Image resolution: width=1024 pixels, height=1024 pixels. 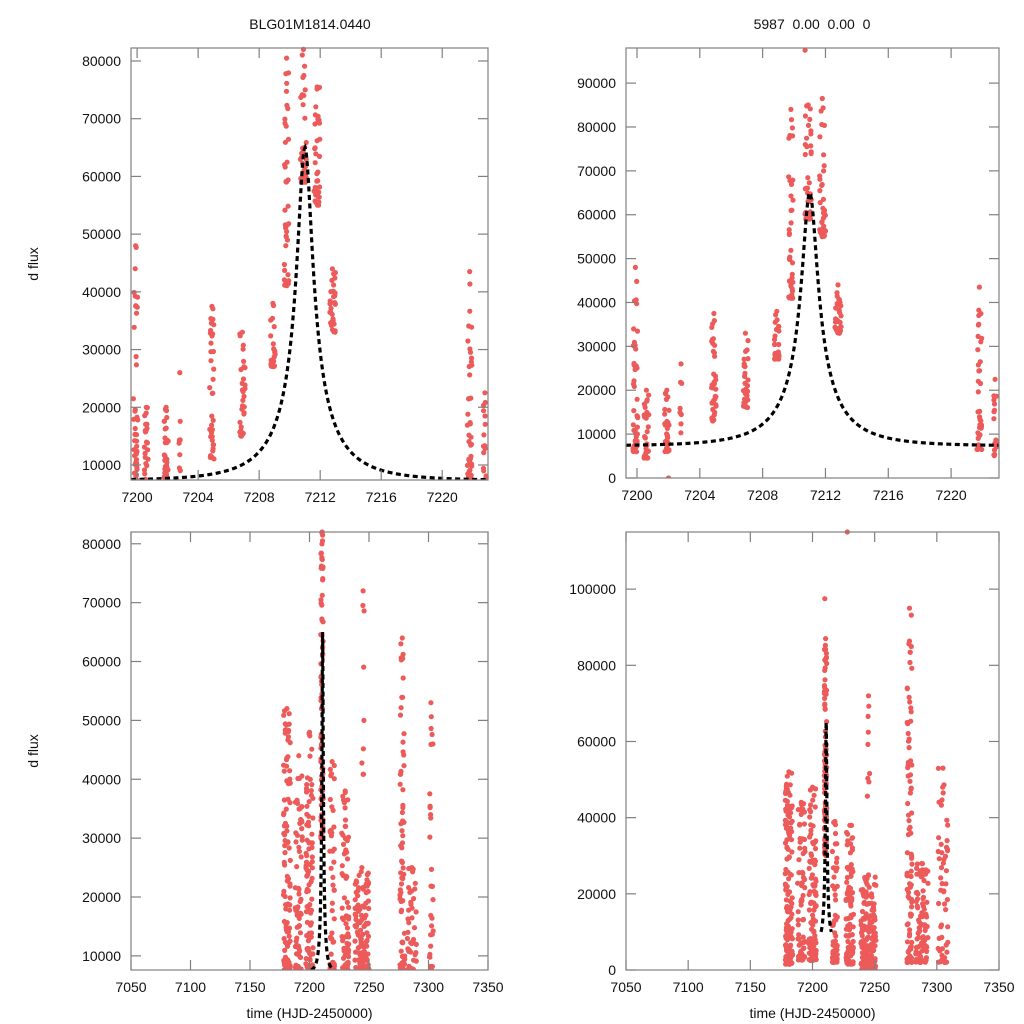 What do you see at coordinates (825, 495) in the screenshot?
I see `x-tick-label: 7212` at bounding box center [825, 495].